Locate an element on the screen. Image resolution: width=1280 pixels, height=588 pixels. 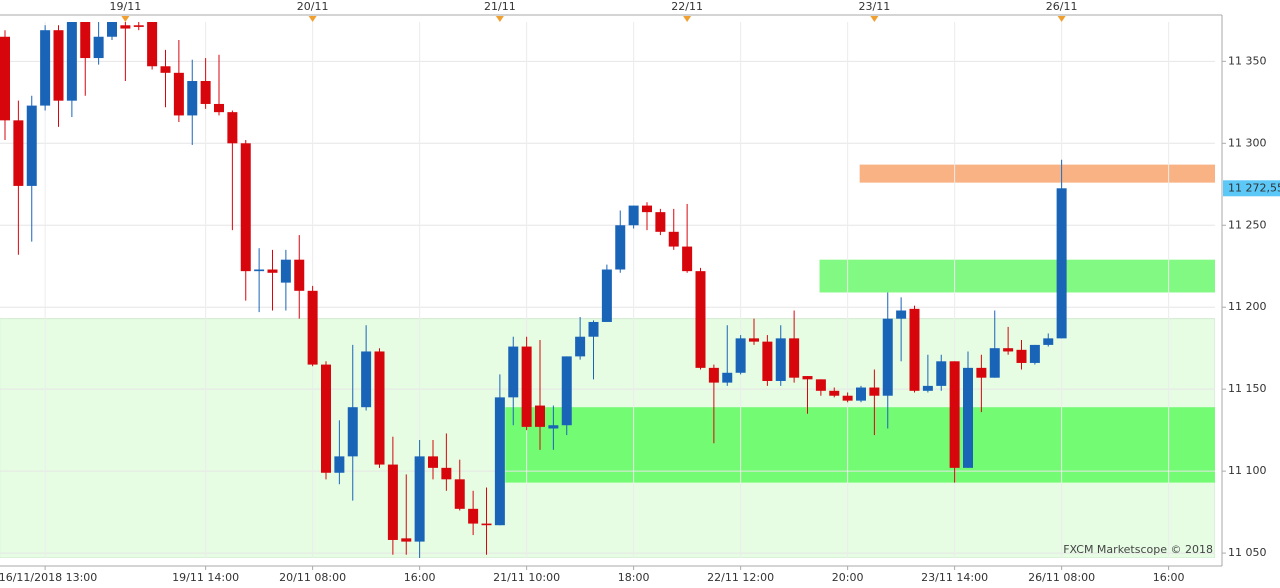
x-tick-label: 18:00 is located at coordinates (634, 577).